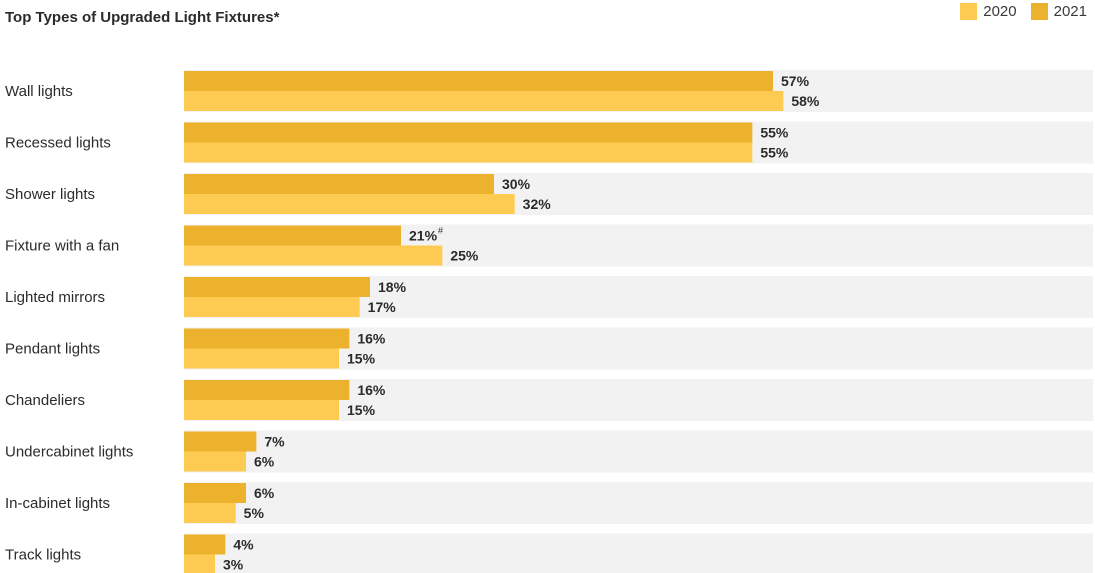 The width and height of the screenshot is (1095, 573). I want to click on bar-2021-track-lights, so click(205, 544).